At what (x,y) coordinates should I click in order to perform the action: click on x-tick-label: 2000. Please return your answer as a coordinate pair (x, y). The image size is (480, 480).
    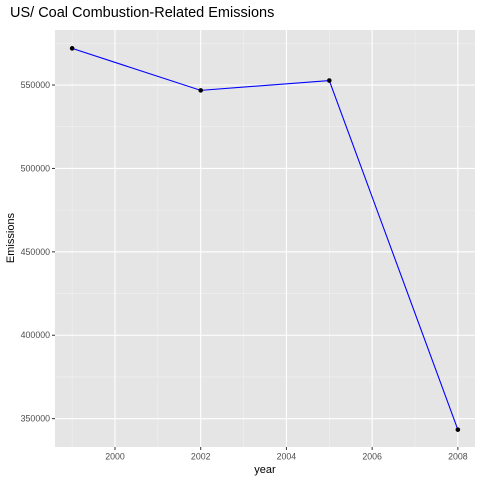
    Looking at the image, I should click on (115, 457).